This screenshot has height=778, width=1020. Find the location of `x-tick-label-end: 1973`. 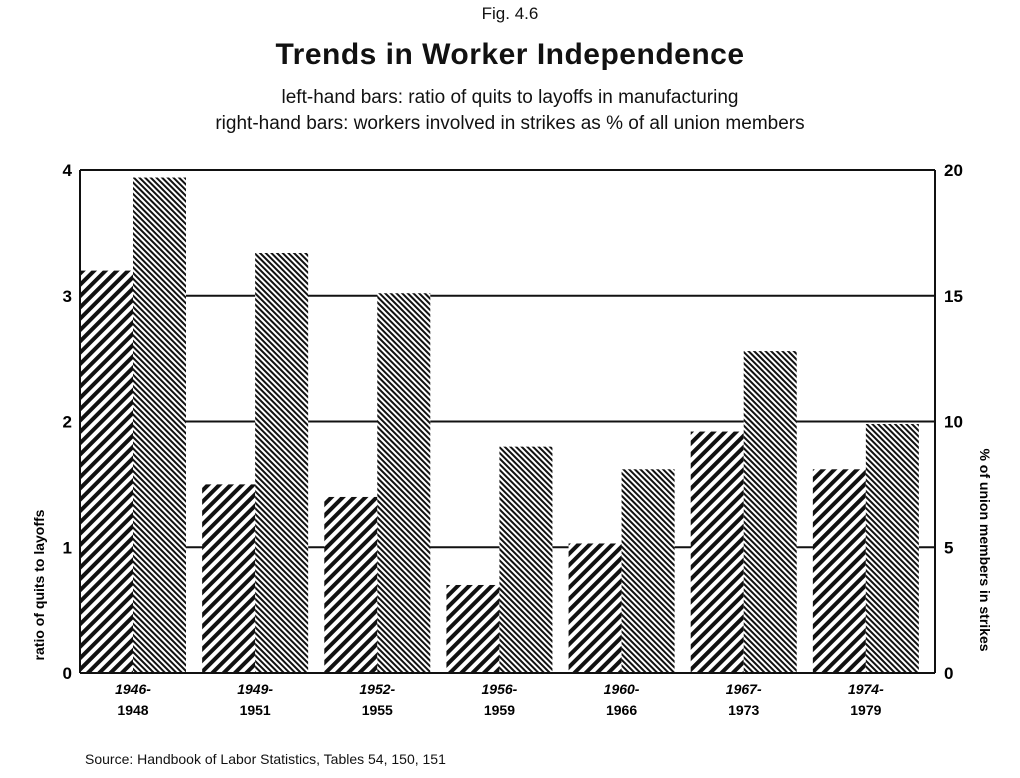

x-tick-label-end: 1973 is located at coordinates (743, 710).